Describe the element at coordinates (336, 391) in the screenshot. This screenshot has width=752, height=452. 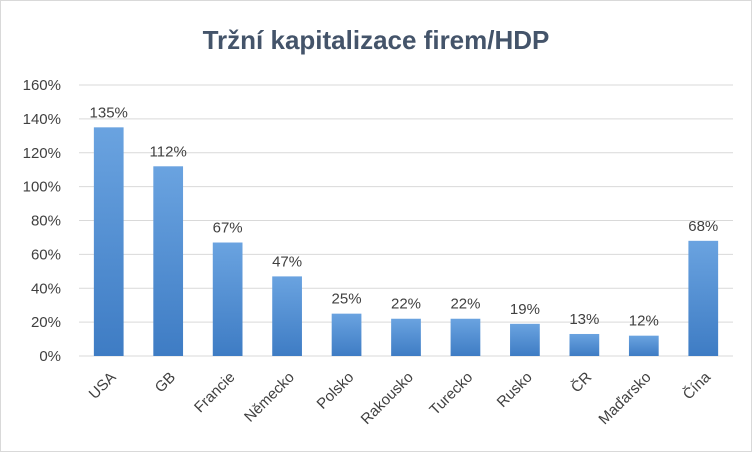
I see `x-tick-label: Polsko` at that location.